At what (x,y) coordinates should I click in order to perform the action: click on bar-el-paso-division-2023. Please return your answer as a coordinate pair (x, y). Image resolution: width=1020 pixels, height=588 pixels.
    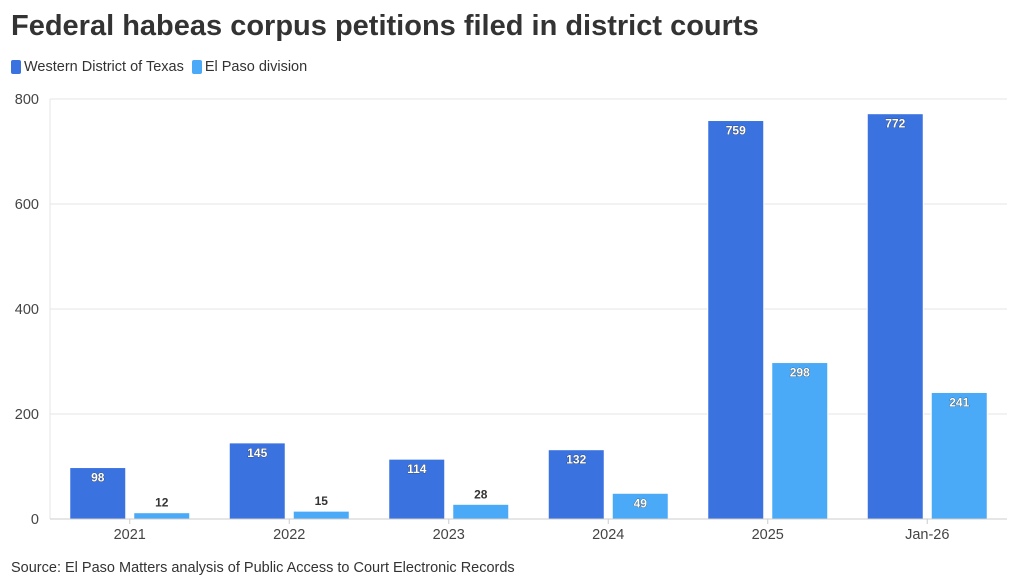
    Looking at the image, I should click on (481, 511).